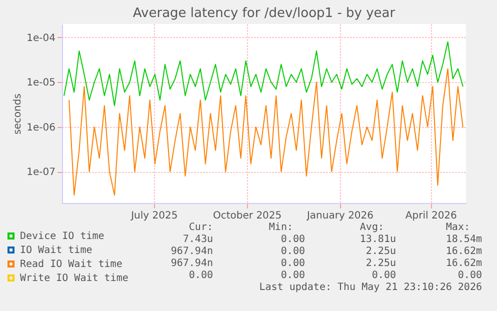 The height and width of the screenshot is (311, 497). I want to click on x-tick-label: October 2025, so click(247, 216).